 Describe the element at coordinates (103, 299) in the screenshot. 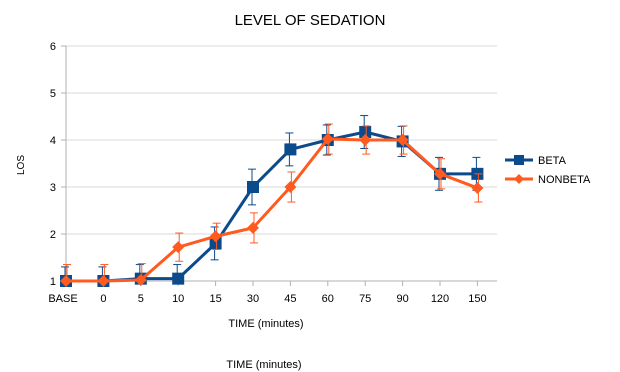

I see `x-tick-label: 0` at that location.